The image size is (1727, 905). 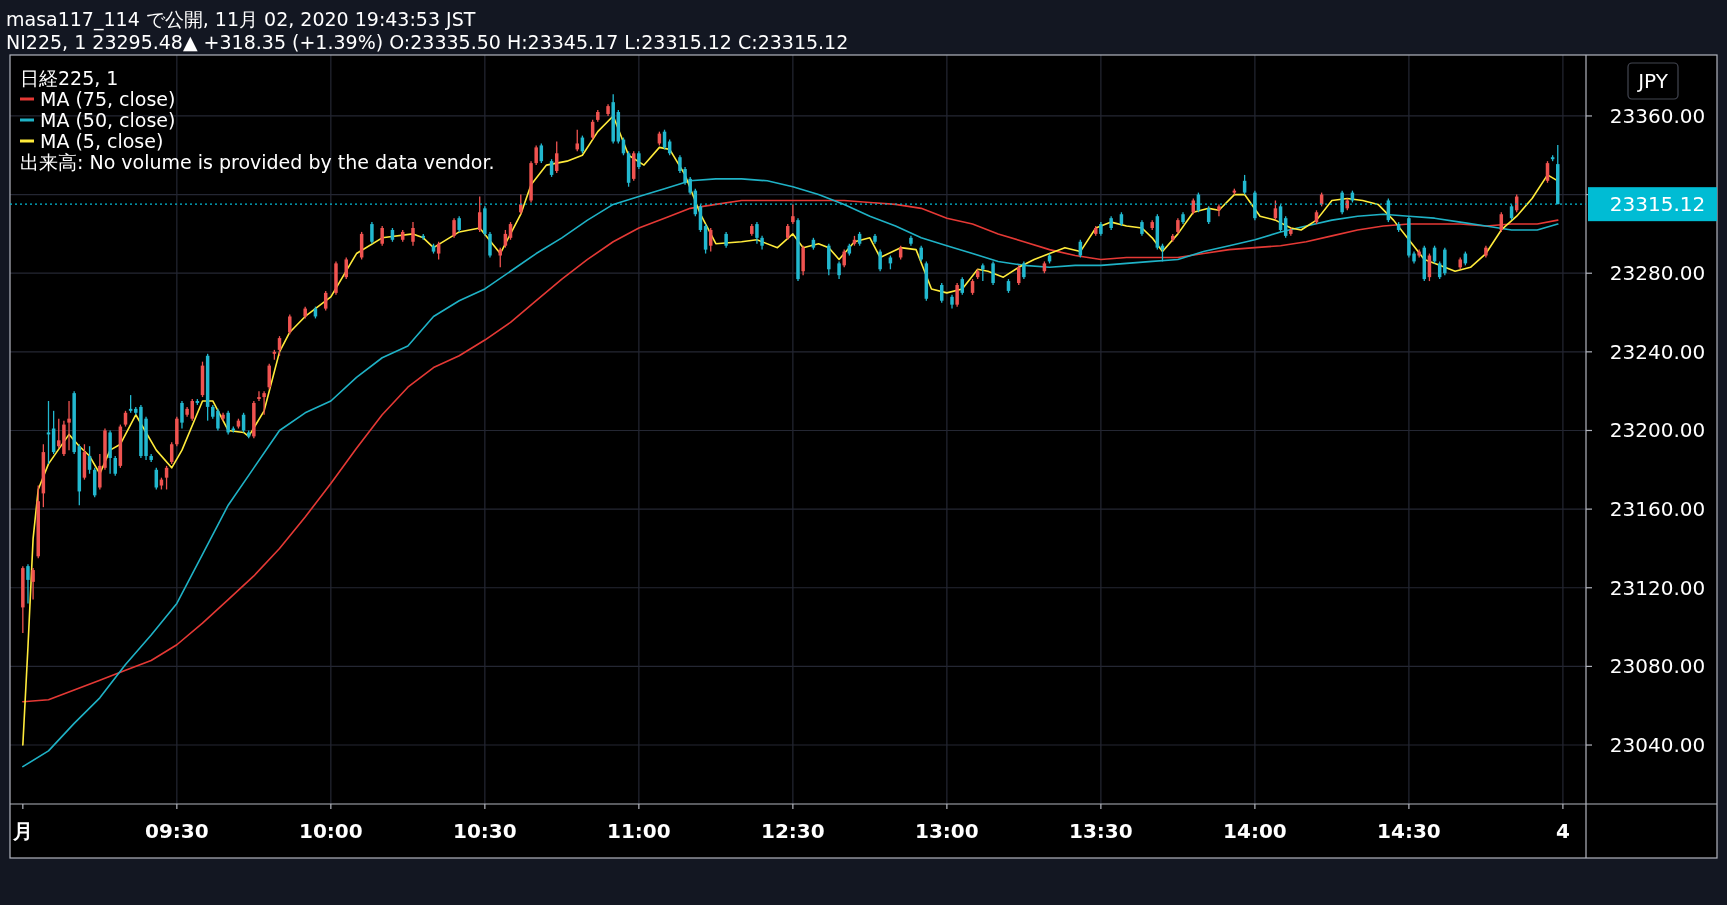 What do you see at coordinates (793, 831) in the screenshot?
I see `x-tick-label: 12:30` at bounding box center [793, 831].